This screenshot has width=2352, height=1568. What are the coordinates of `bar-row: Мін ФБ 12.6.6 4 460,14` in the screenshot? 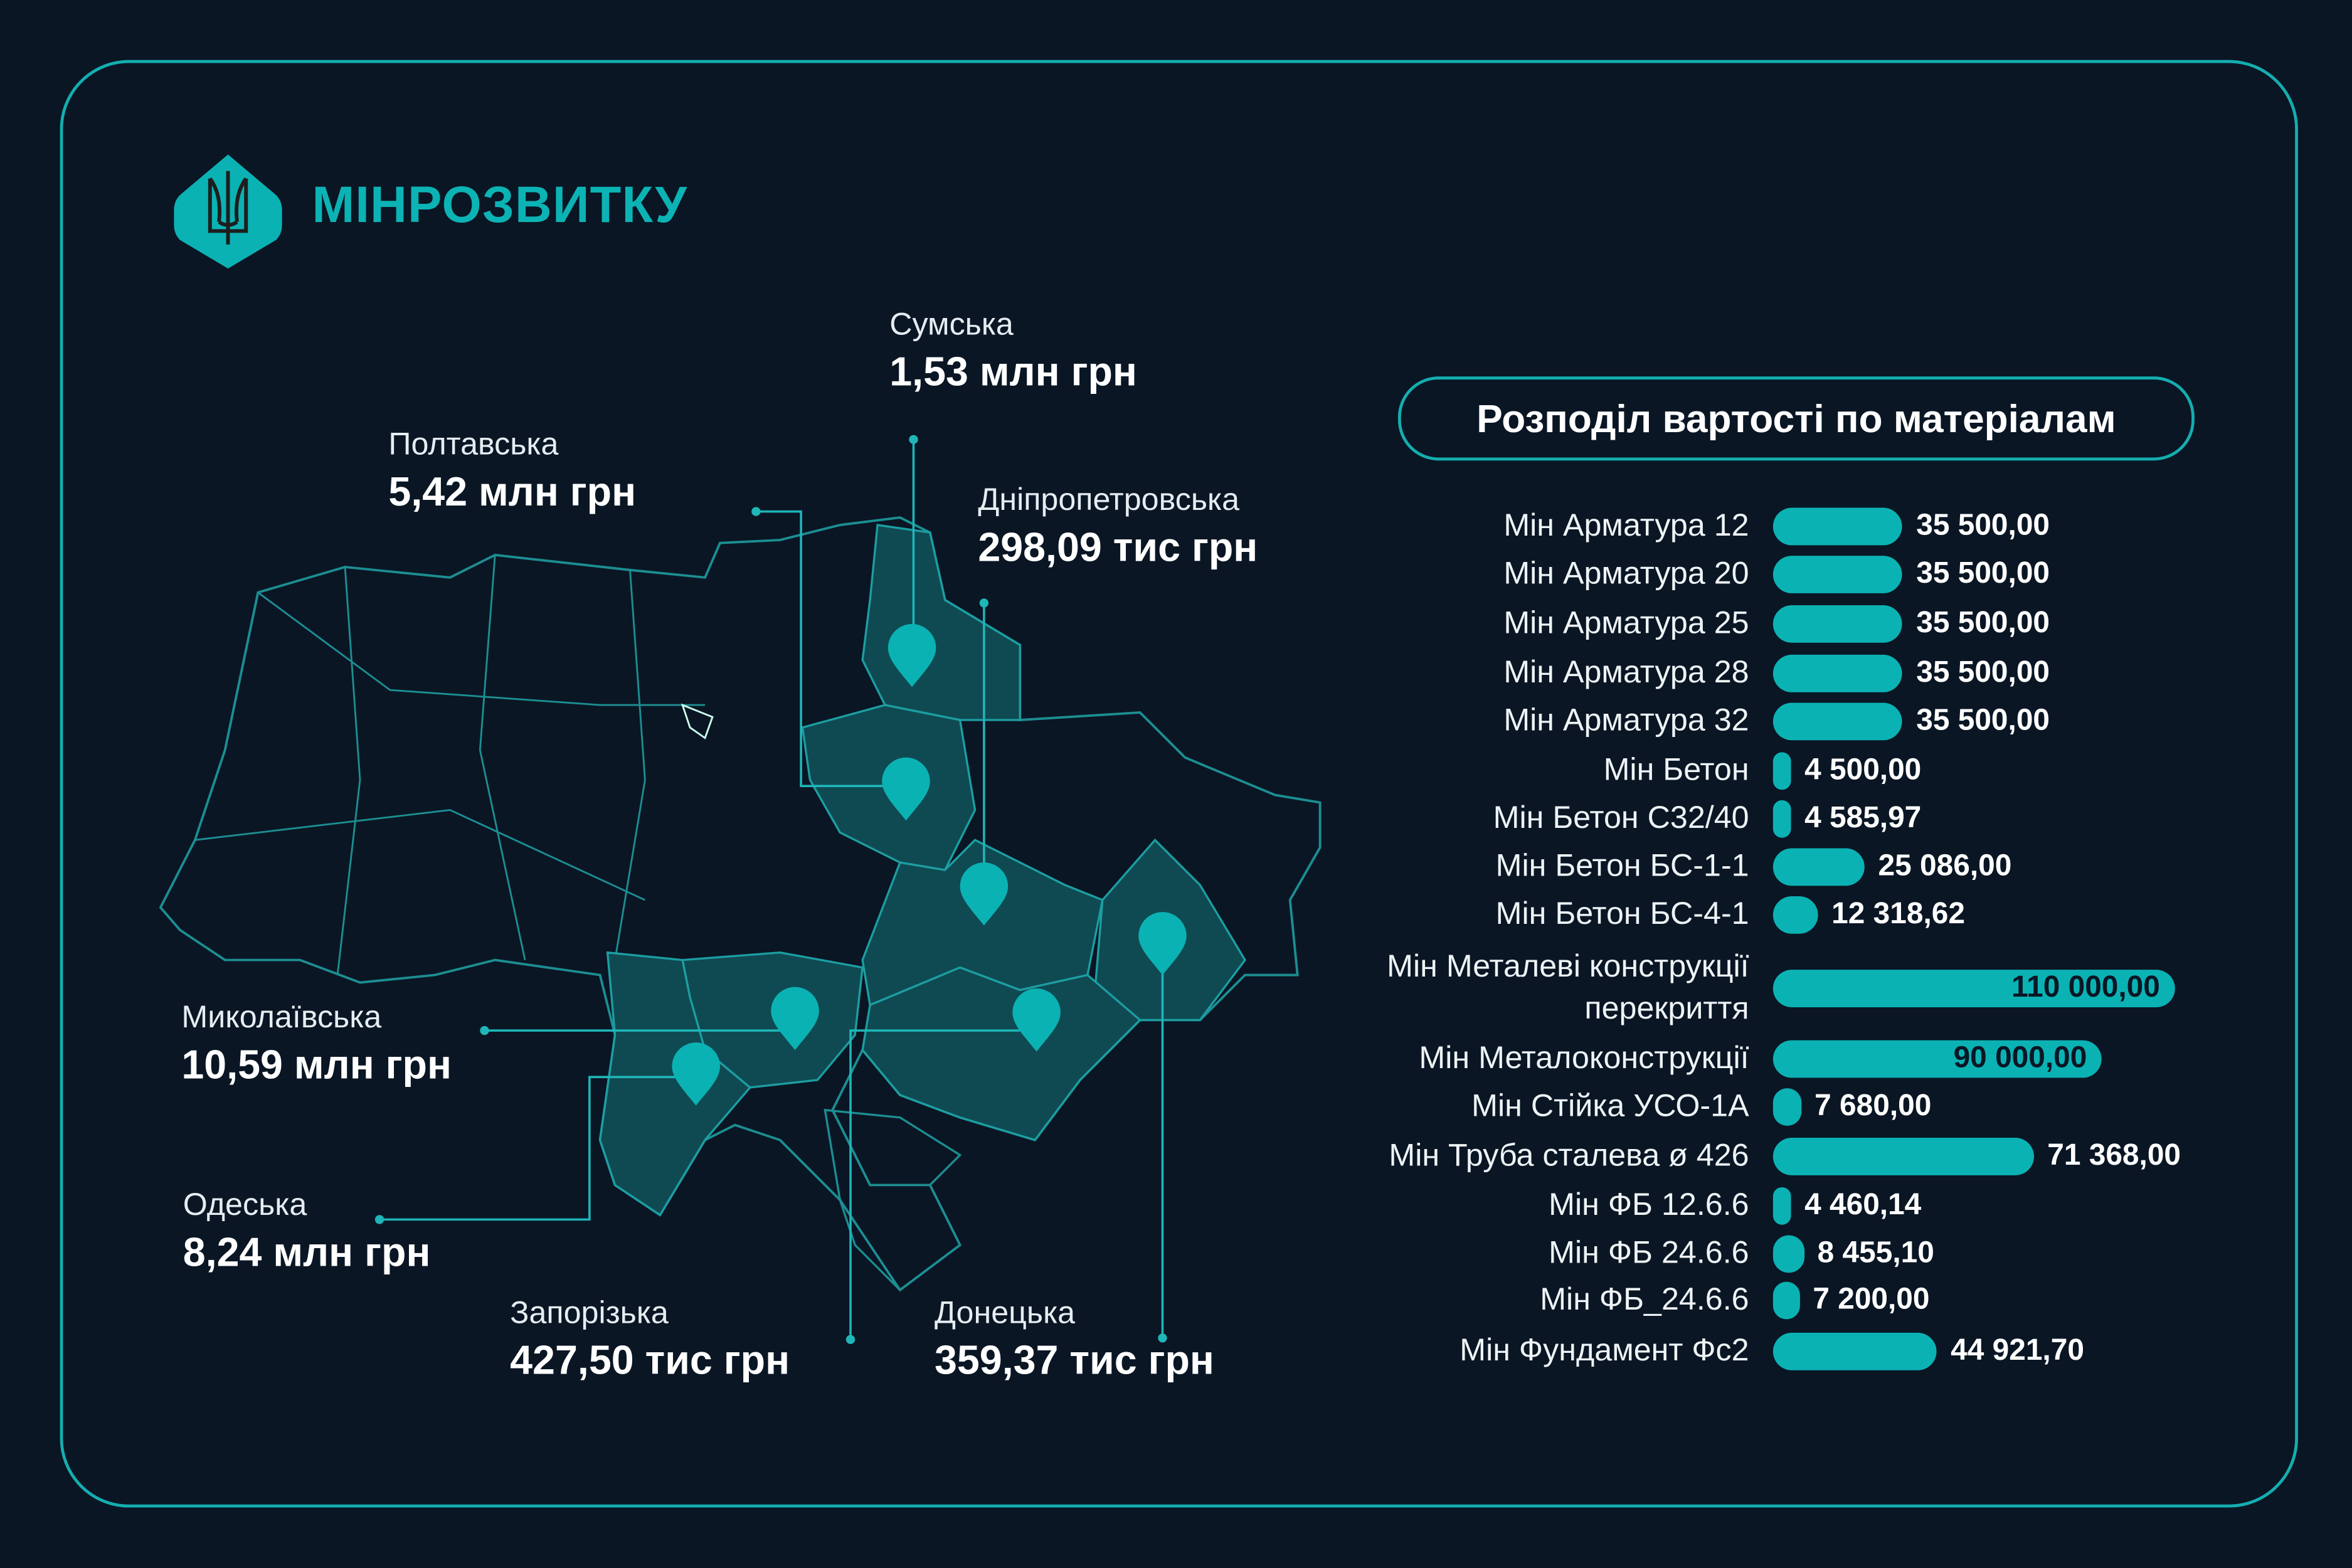 It's located at (1785, 1206).